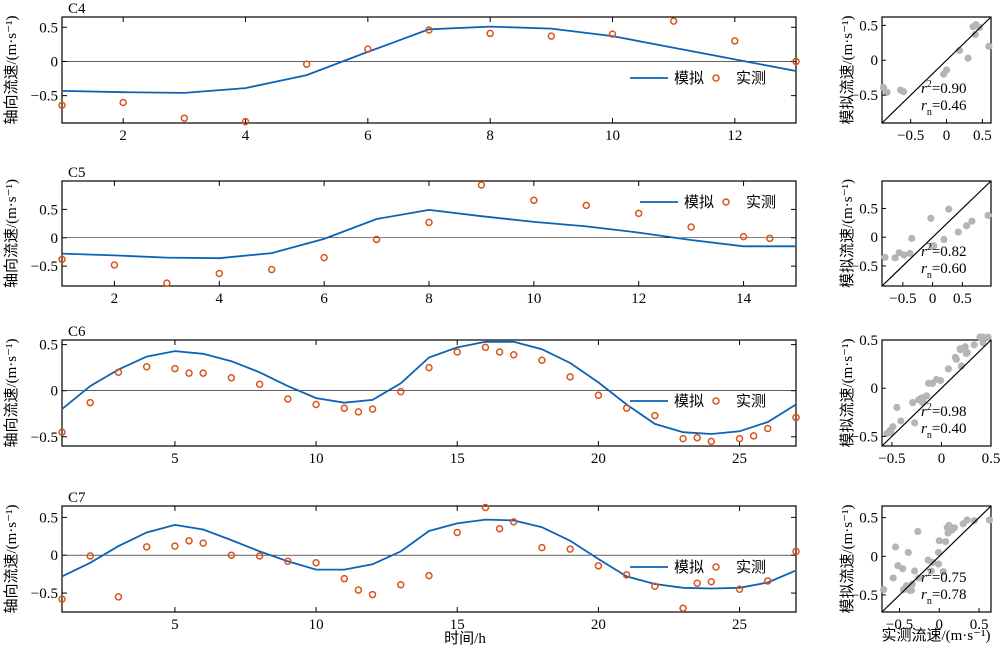 This screenshot has height=649, width=1000. Describe the element at coordinates (944, 271) in the screenshot. I see `r-n-annotation: rn=0.60` at that location.